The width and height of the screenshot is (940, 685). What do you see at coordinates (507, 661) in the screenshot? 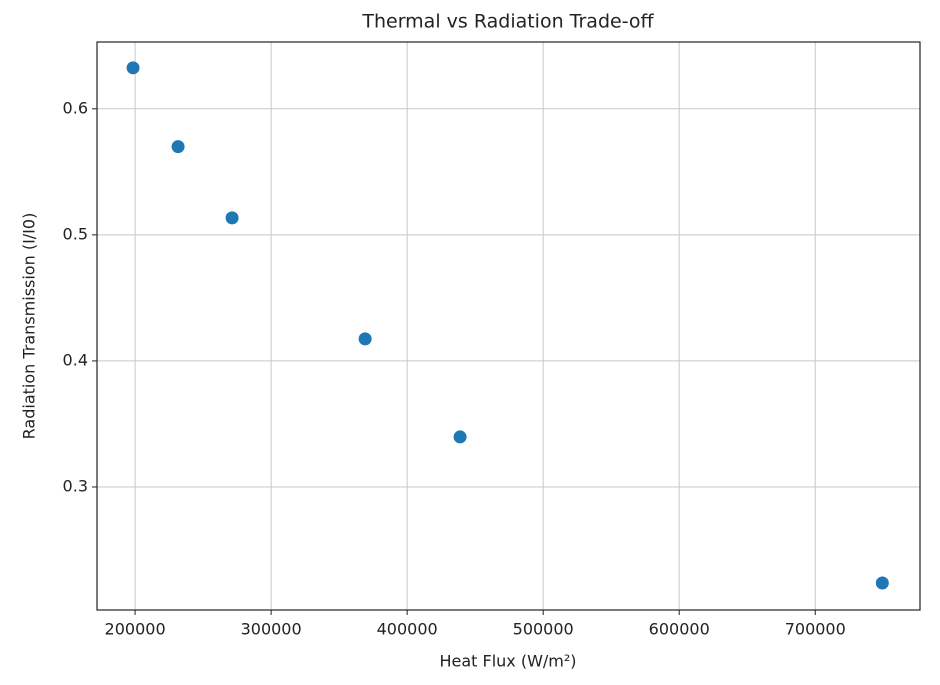
I see `x-axis-label: Heat Flux (W/m²)` at bounding box center [507, 661].